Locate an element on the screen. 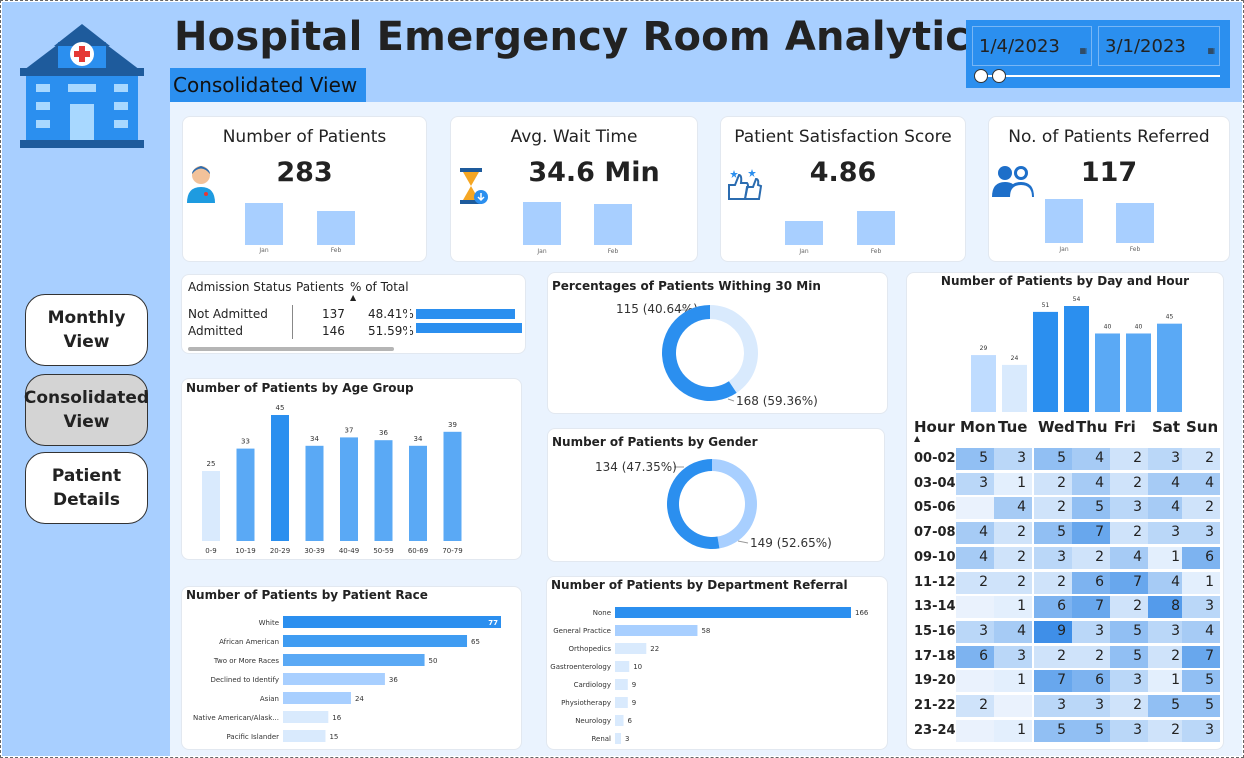 The image size is (1244, 758). heatmap-column-header: Thu is located at coordinates (1092, 427).